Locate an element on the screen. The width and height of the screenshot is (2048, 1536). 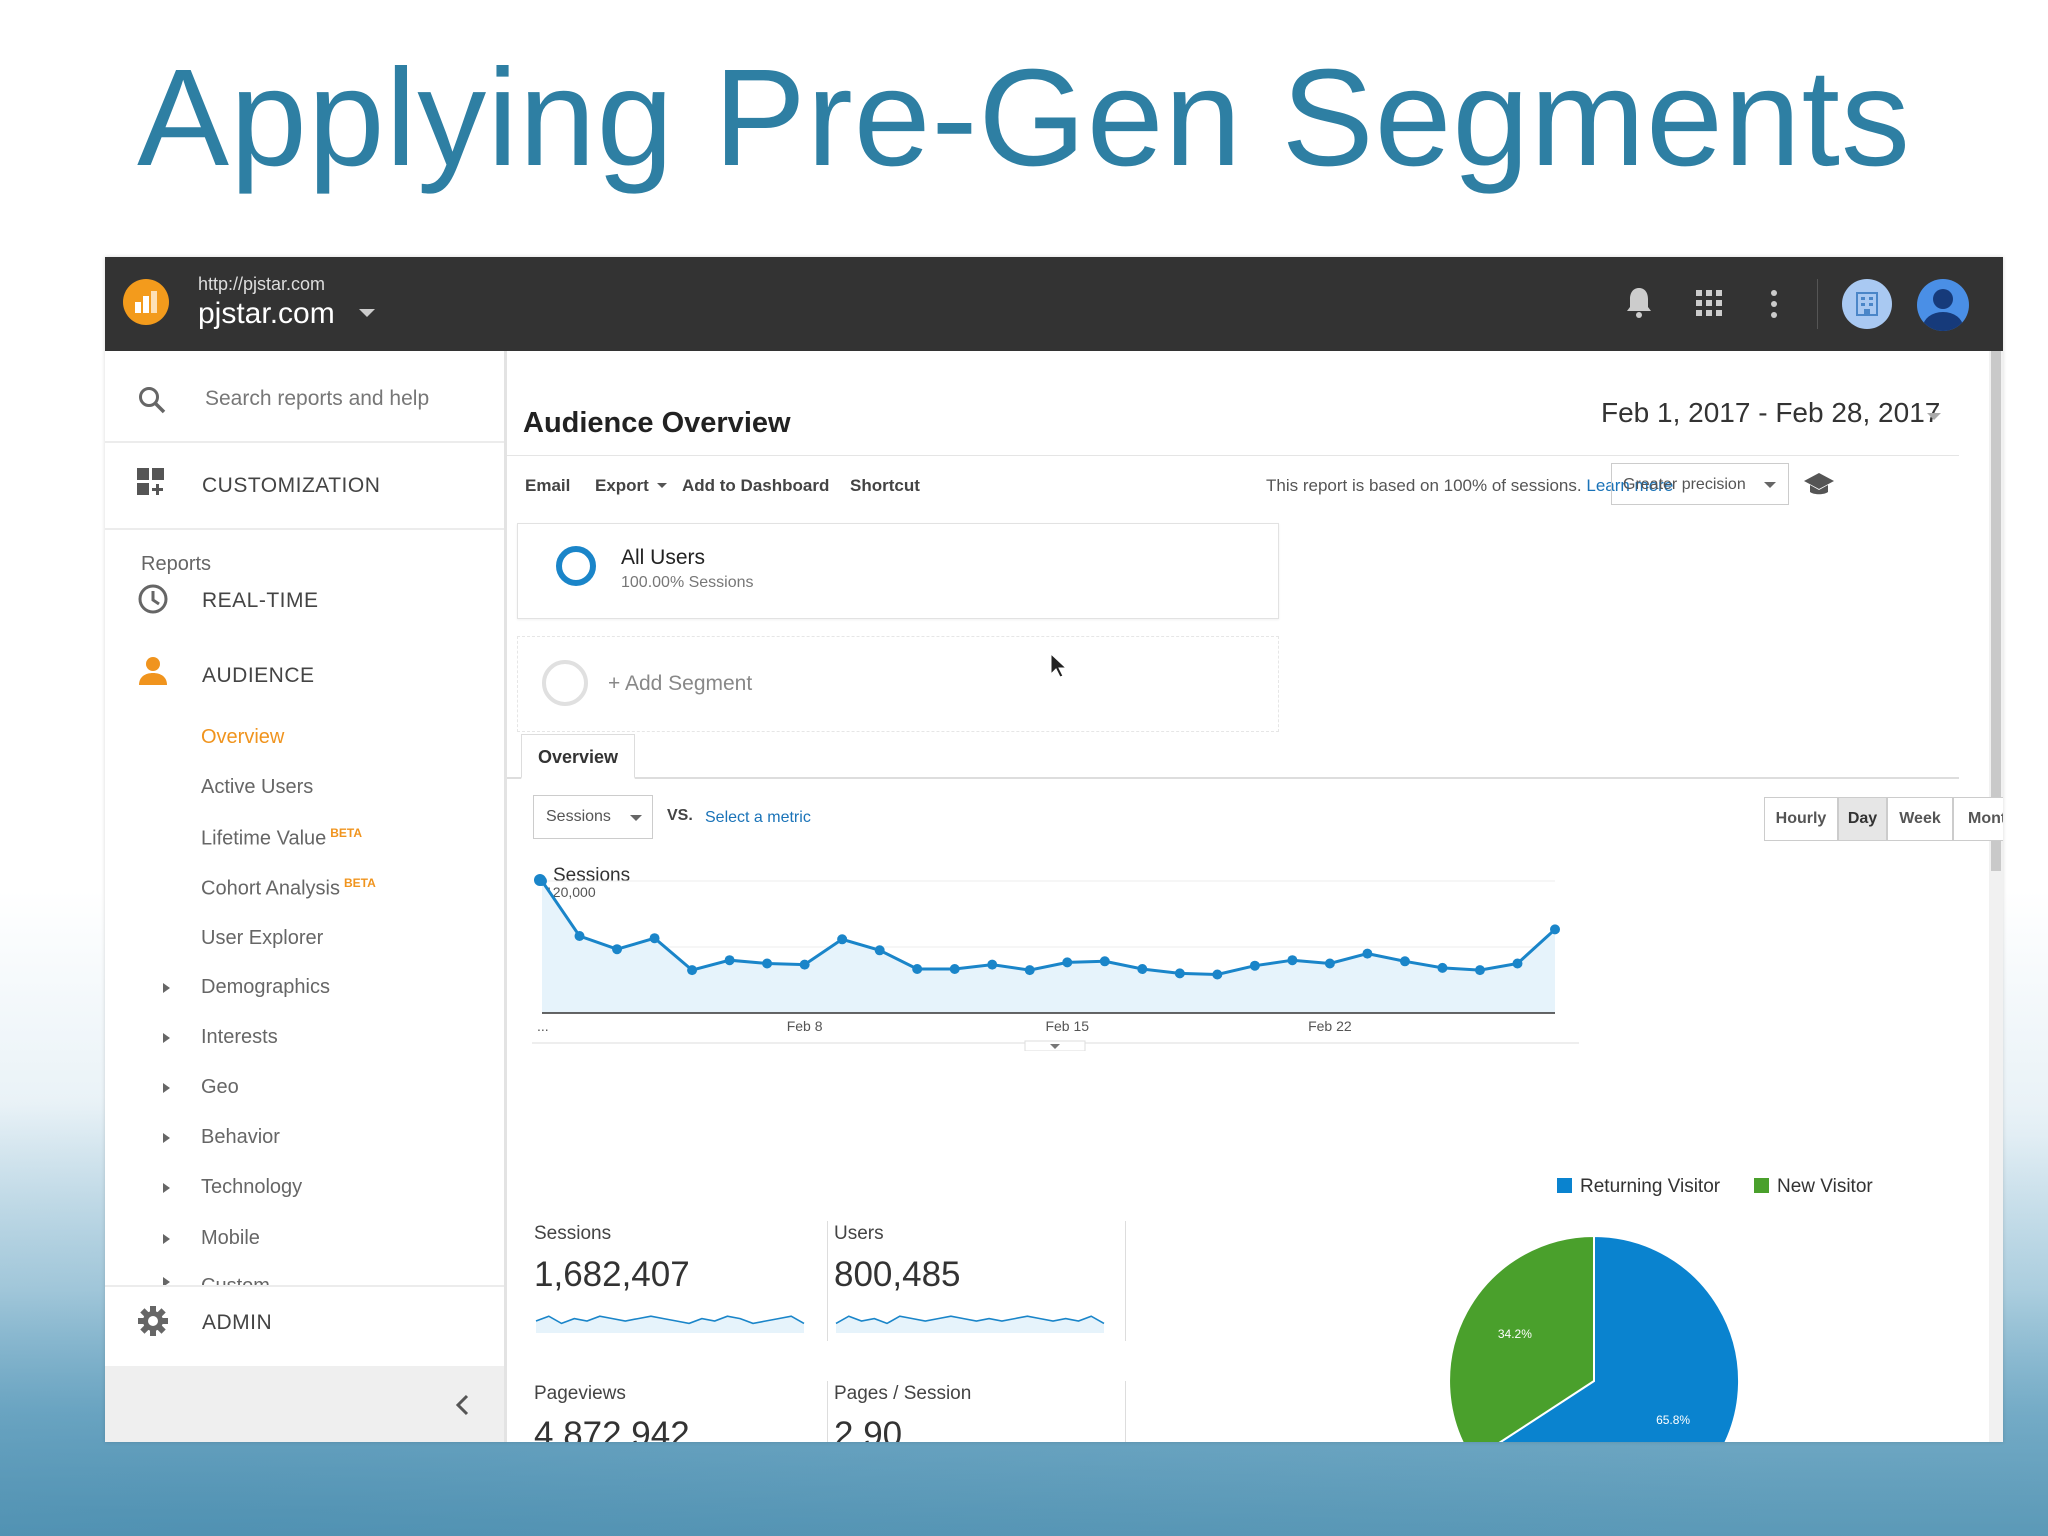
sidebar-item-cohort-analysis: Cohort Analysis BETA is located at coordinates (288, 888).